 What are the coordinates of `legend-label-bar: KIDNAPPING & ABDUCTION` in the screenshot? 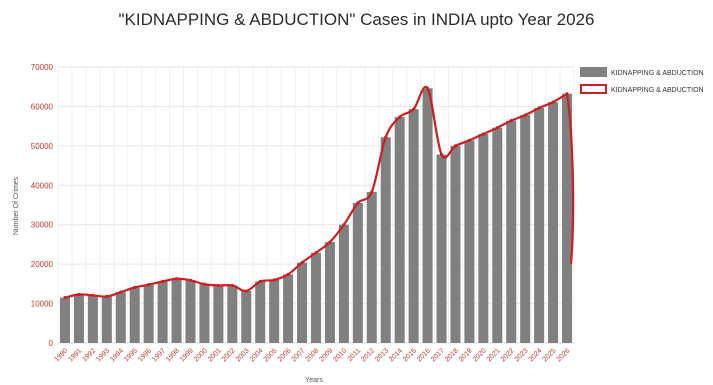 It's located at (657, 73).